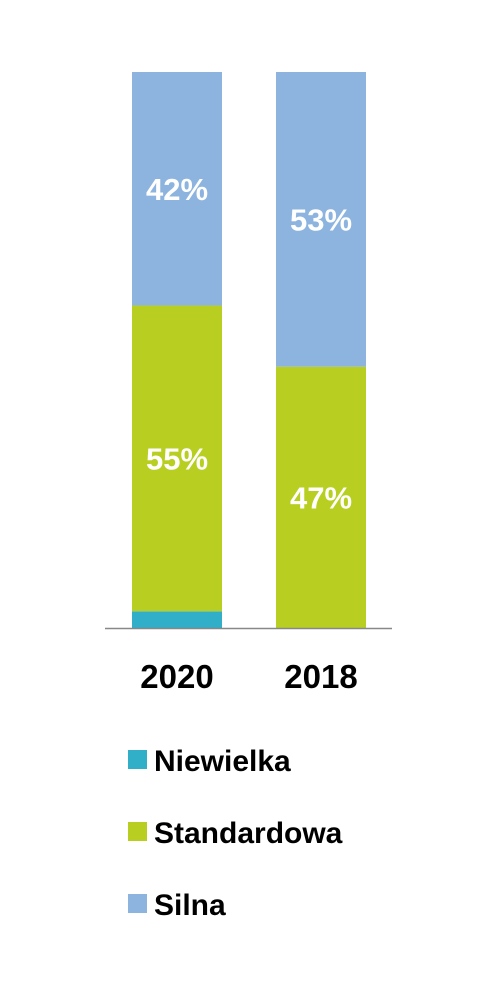 This screenshot has width=500, height=1005. Describe the element at coordinates (248, 833) in the screenshot. I see `legend-label-standardowa: Standardowa` at that location.